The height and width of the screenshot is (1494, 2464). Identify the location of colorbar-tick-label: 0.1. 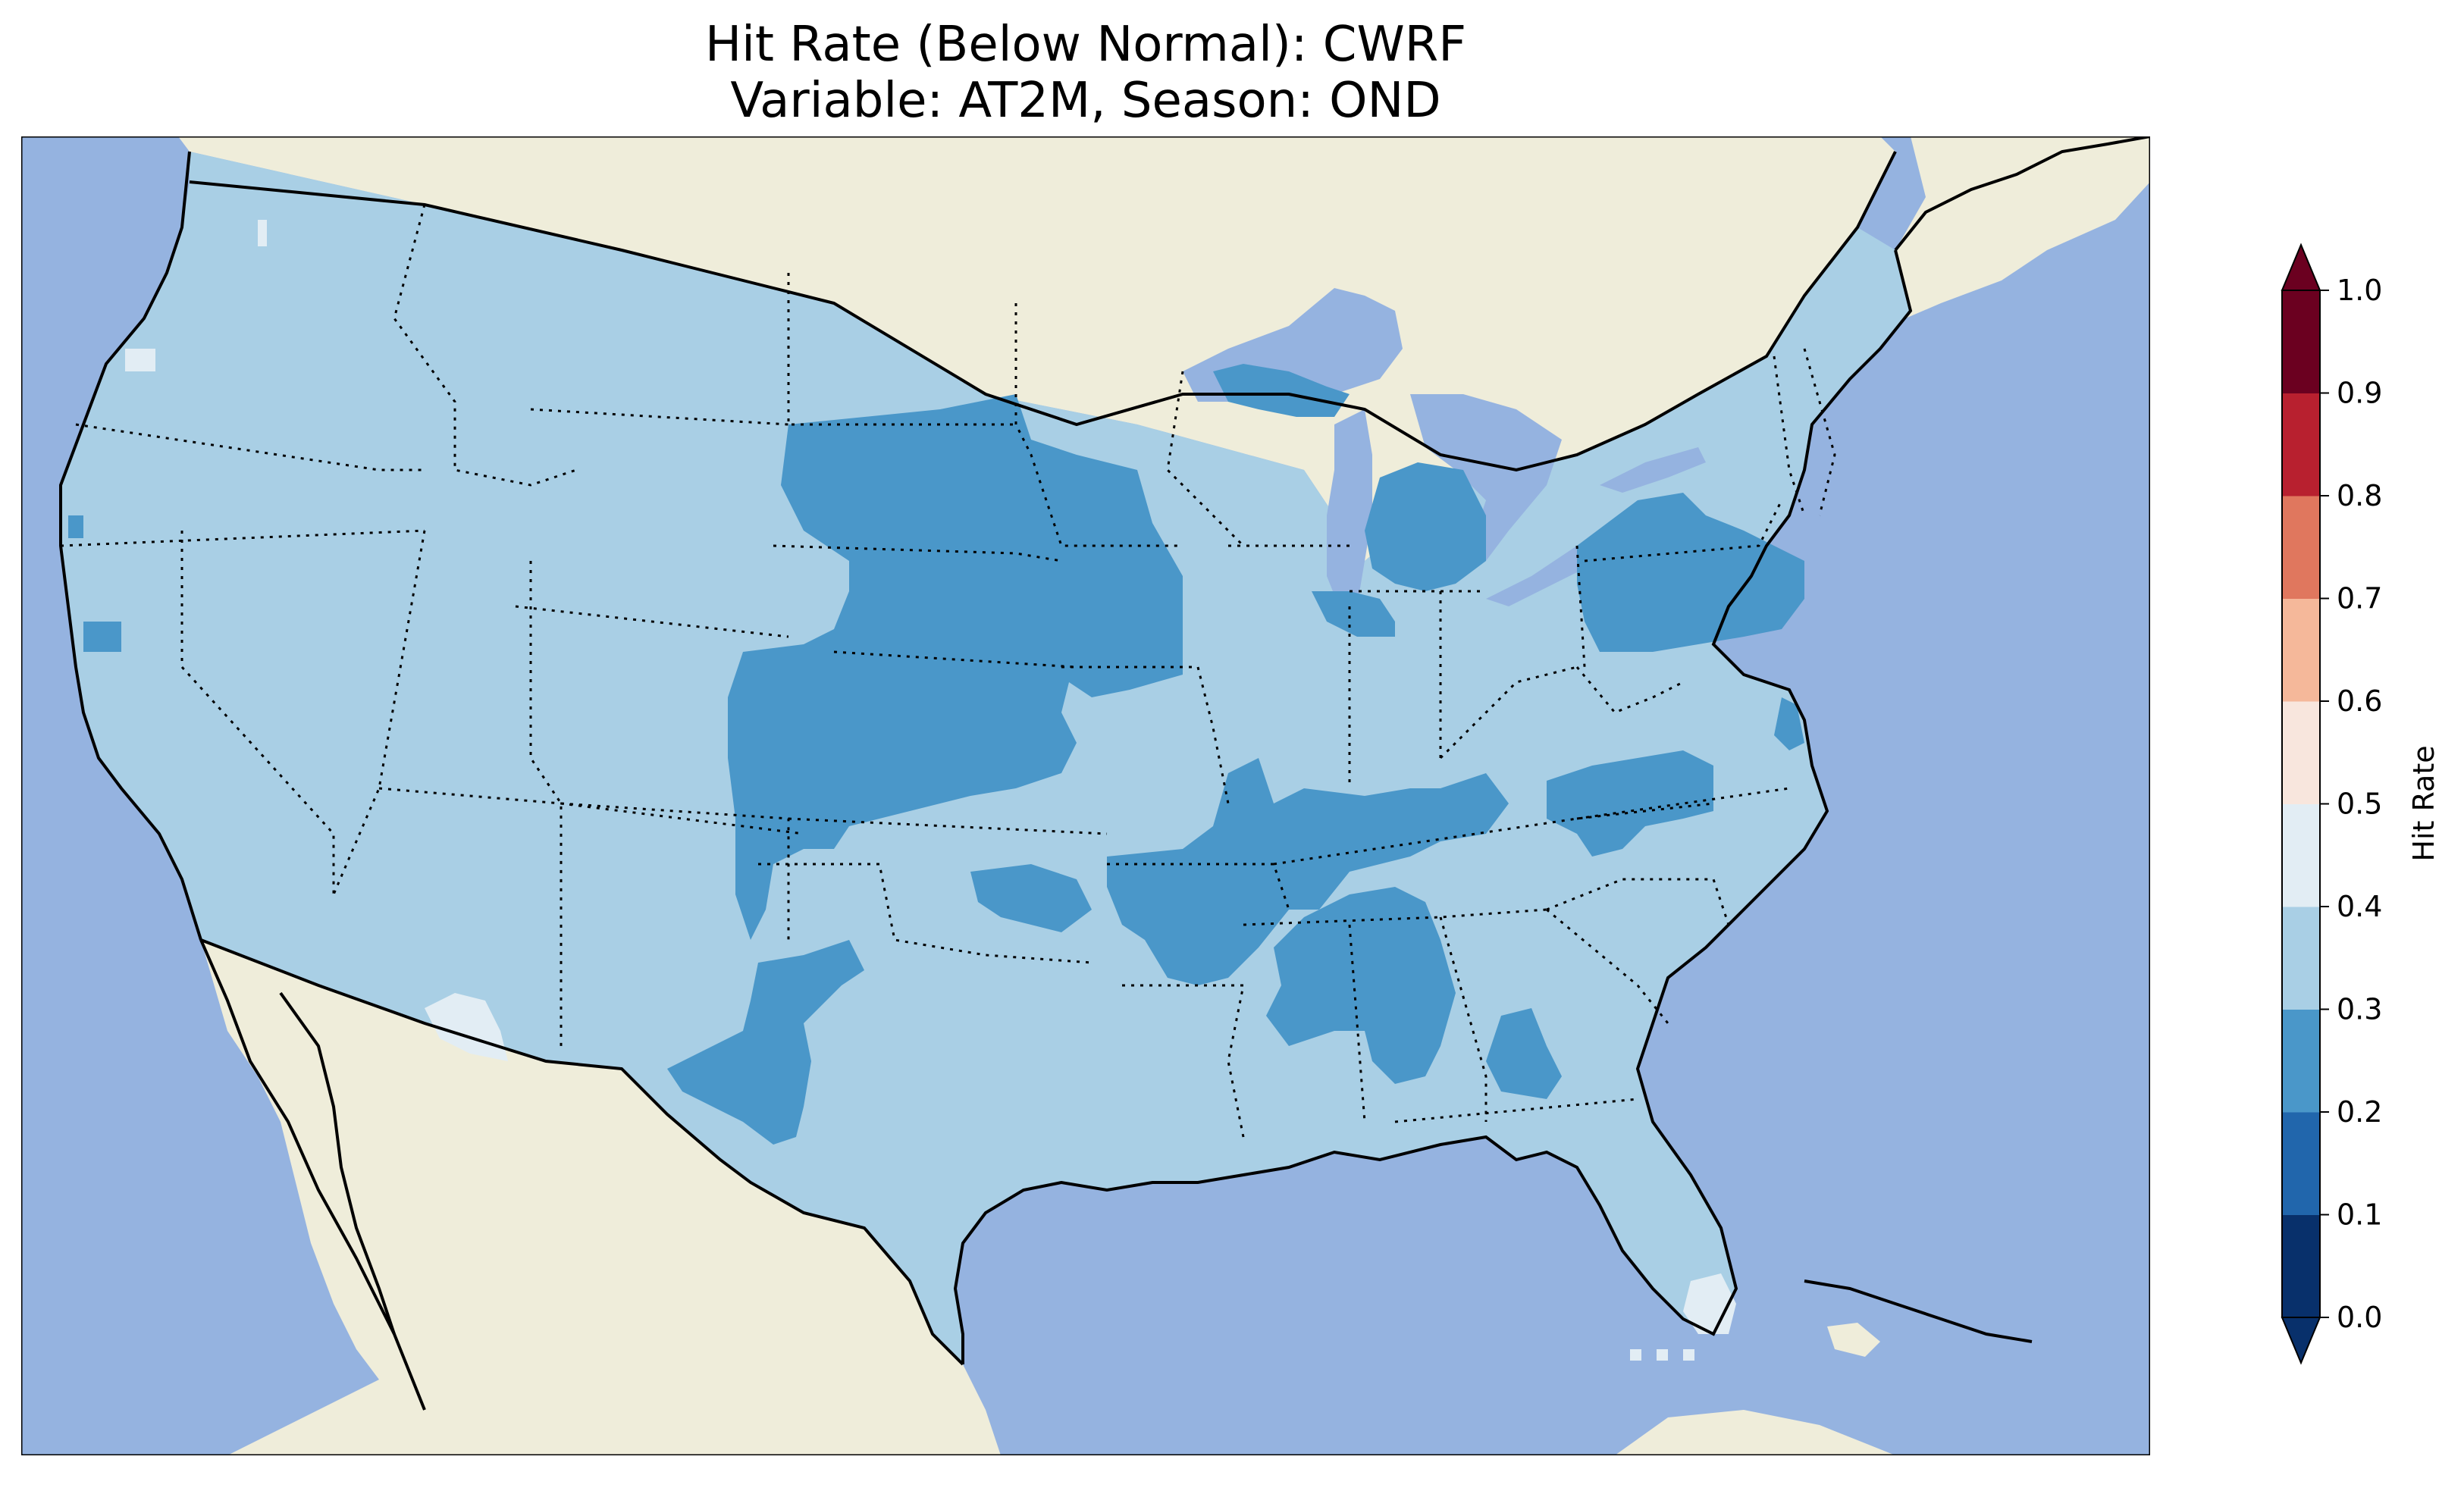
(2360, 1215).